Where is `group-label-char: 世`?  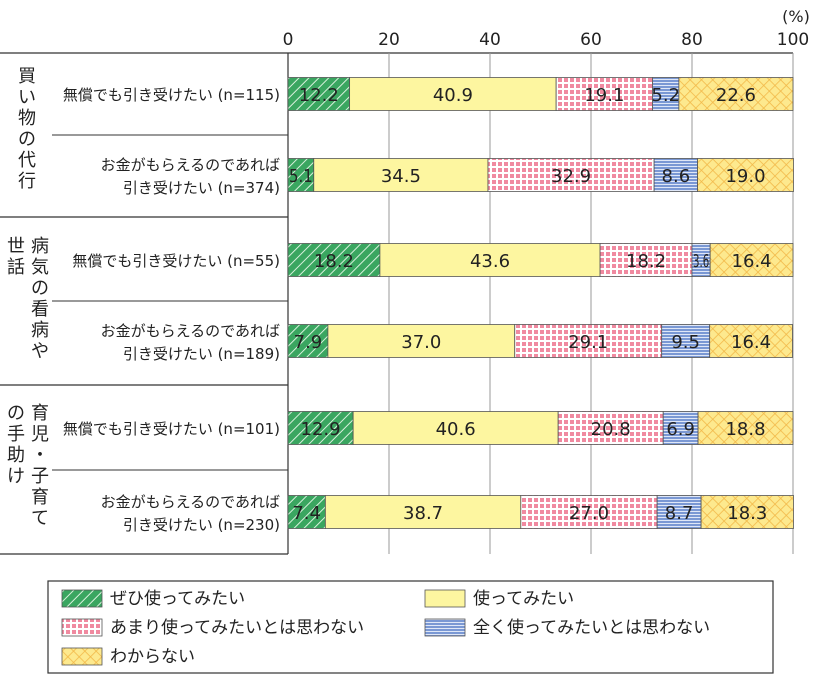
group-label-char: 世 is located at coordinates (16, 246).